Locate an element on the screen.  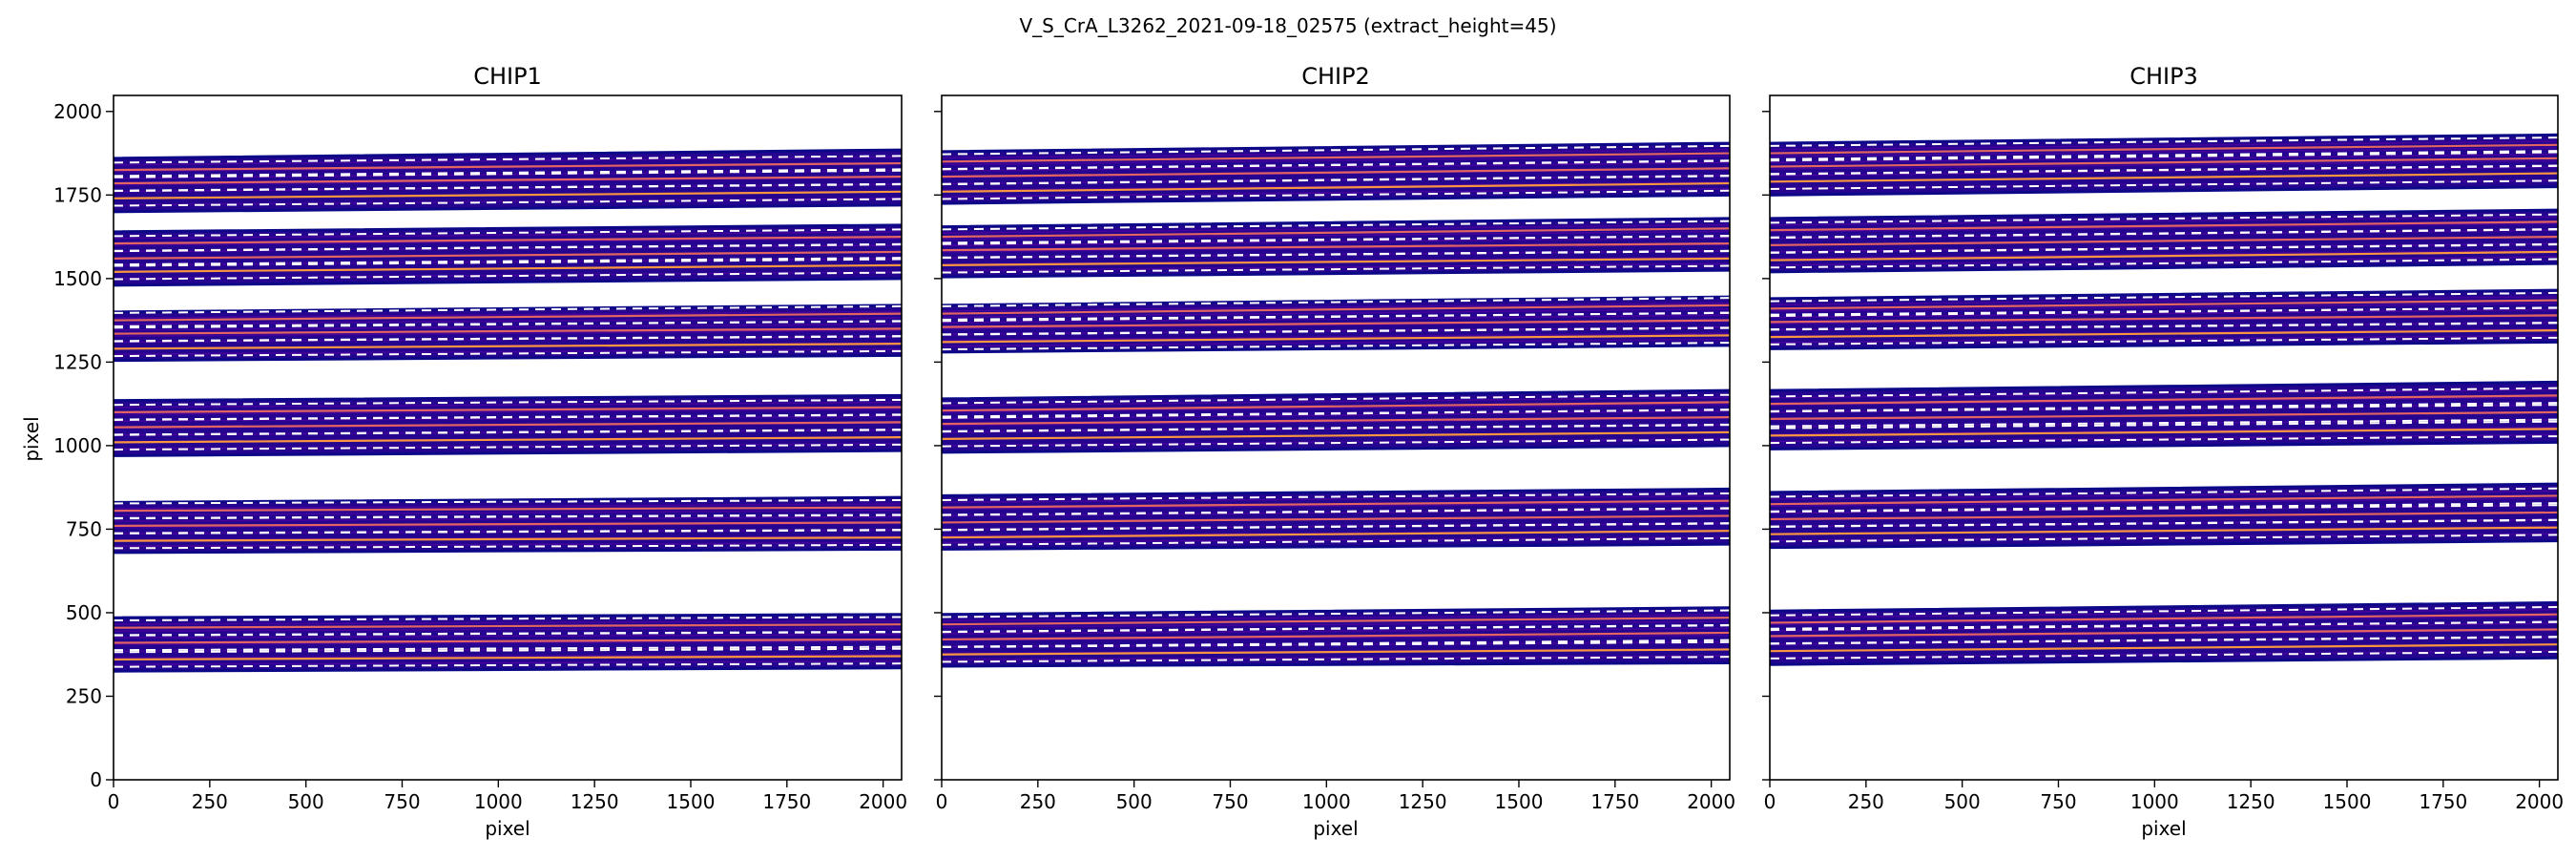
panel-title: CHIP1 is located at coordinates (507, 76).